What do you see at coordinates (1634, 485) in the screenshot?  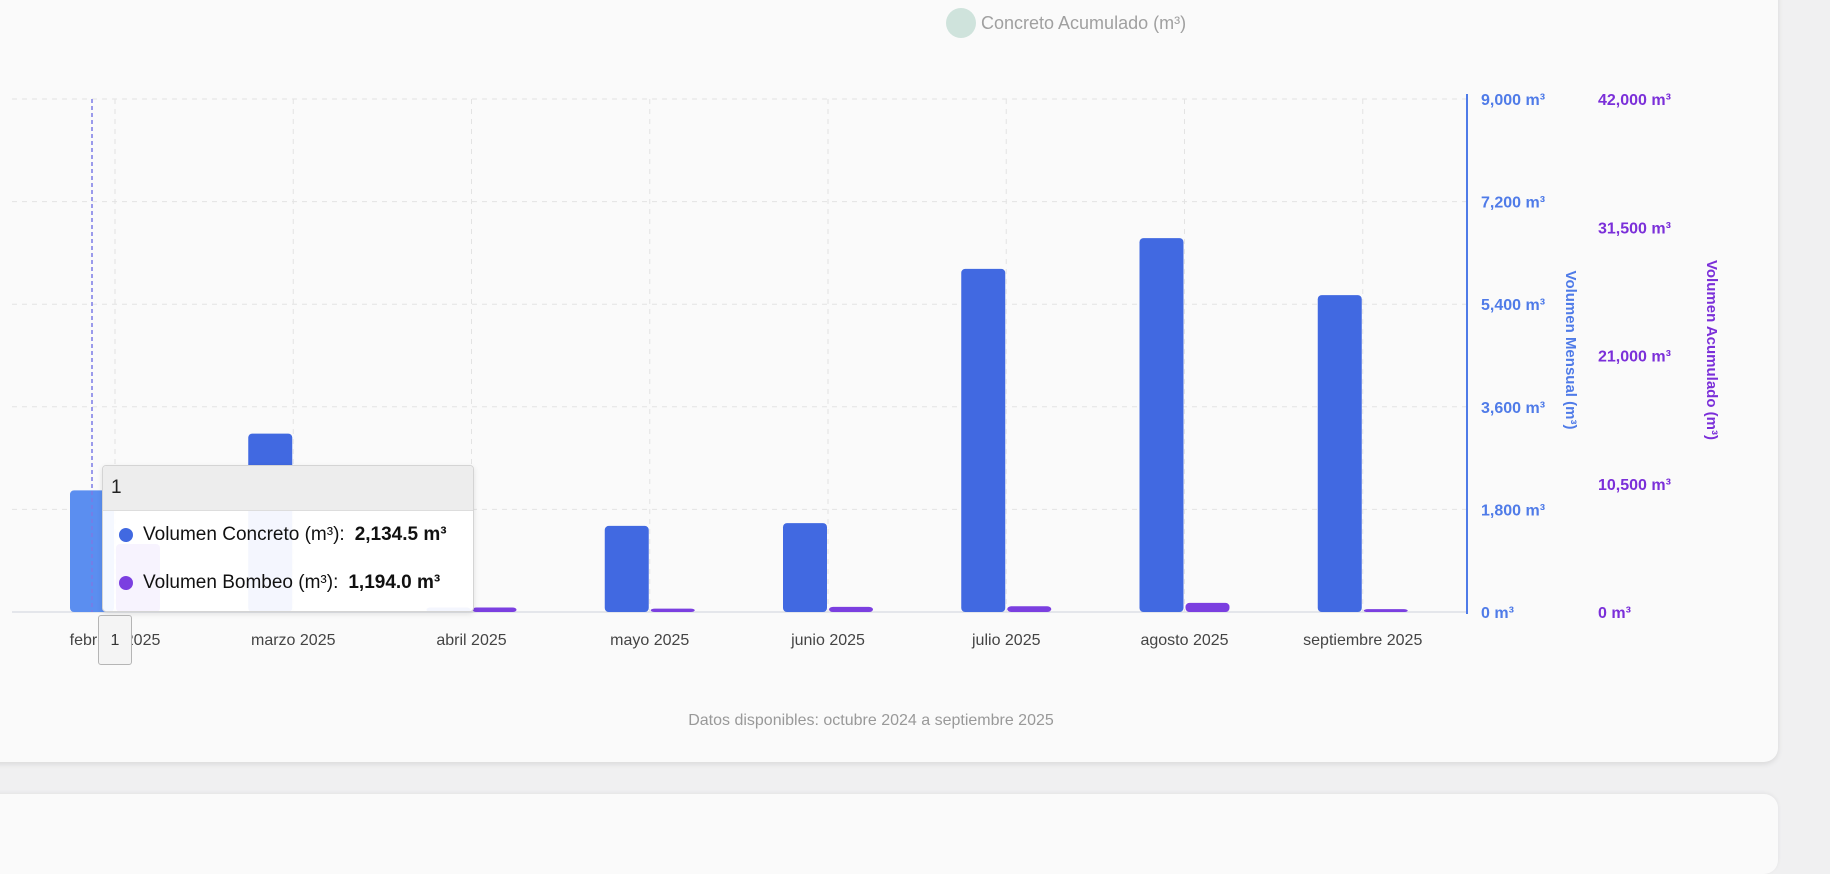 I see `y-right-tick-label: 10,500 m³` at bounding box center [1634, 485].